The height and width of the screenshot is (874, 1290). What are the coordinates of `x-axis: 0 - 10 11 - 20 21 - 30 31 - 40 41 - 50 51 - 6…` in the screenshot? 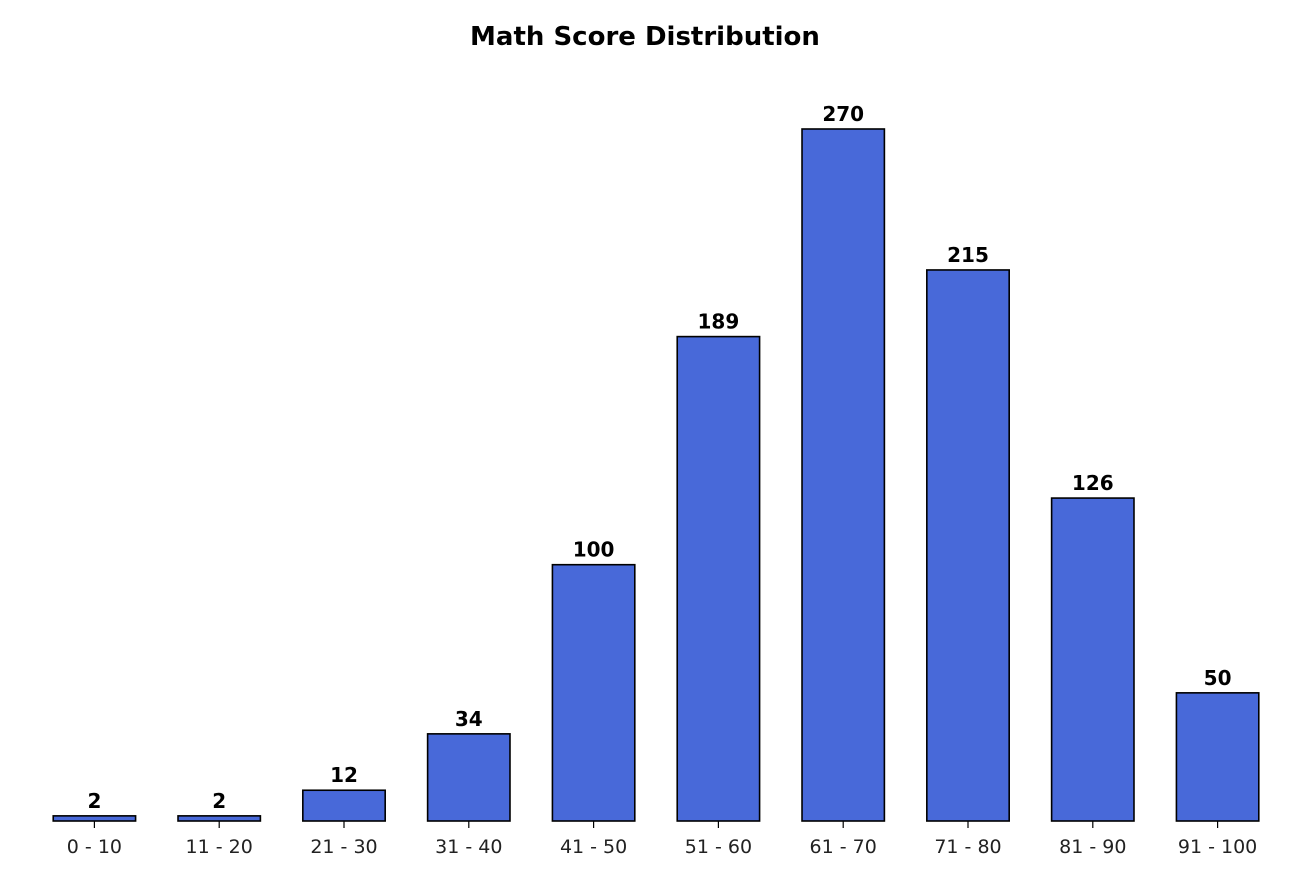 It's located at (662, 839).